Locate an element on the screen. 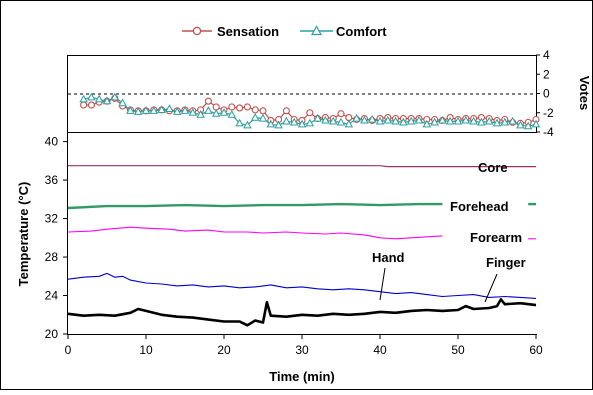 This screenshot has width=593, height=395. temperature-line-finger is located at coordinates (302, 312).